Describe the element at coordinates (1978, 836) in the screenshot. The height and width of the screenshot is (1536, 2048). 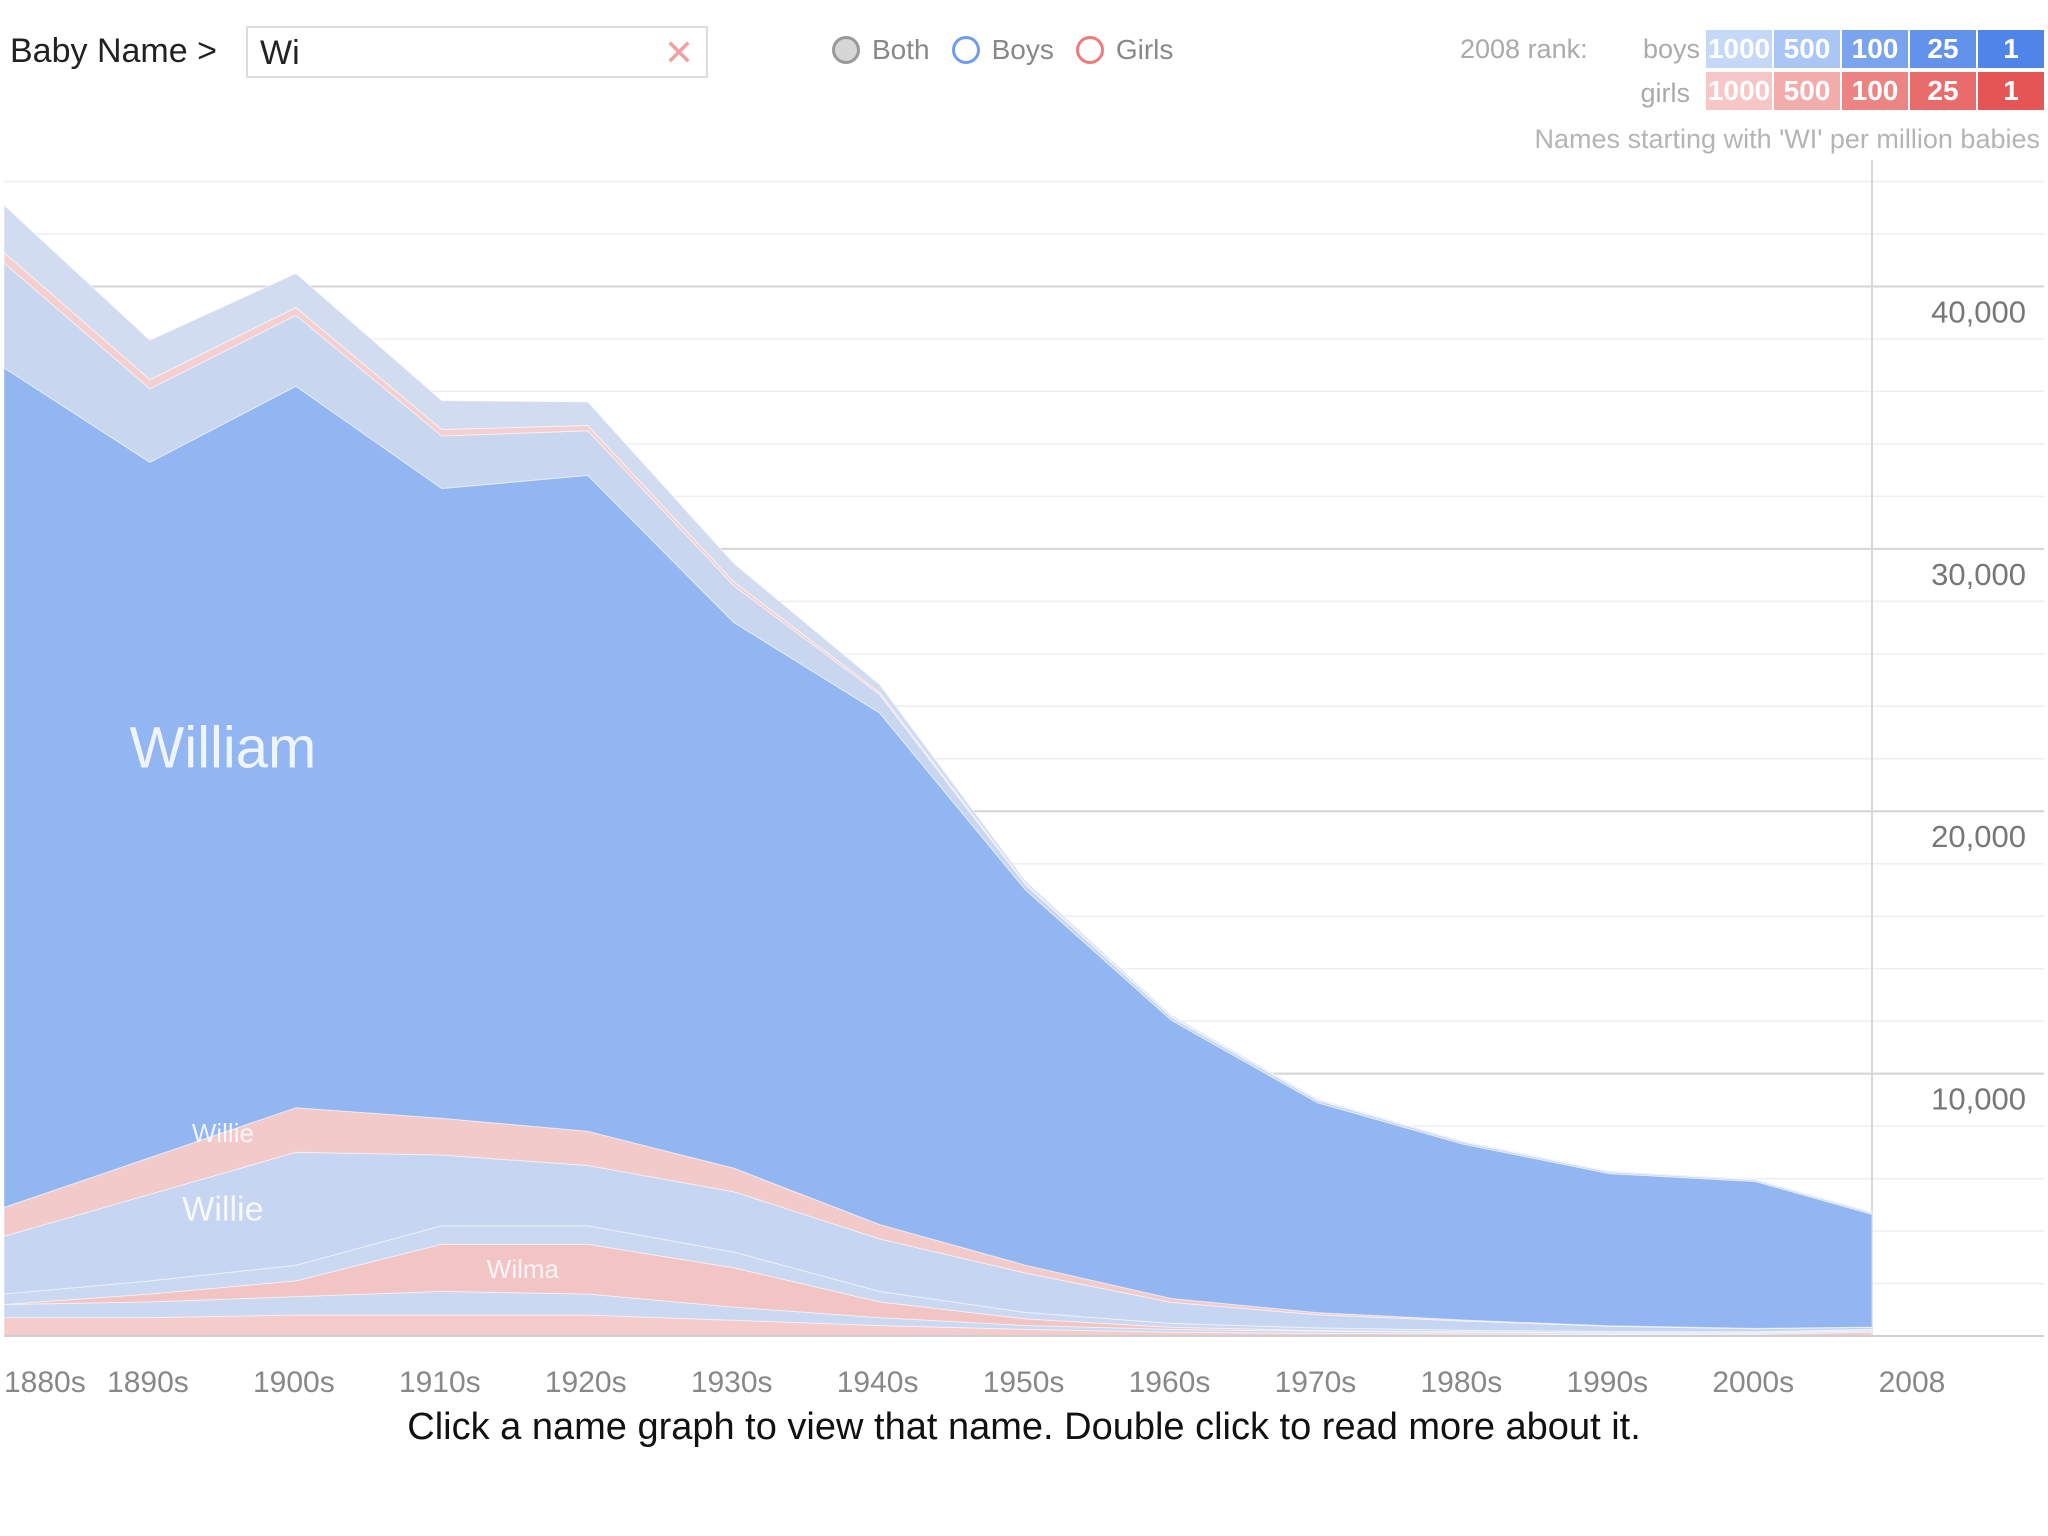
I see `y-tick-label: 20,000` at that location.